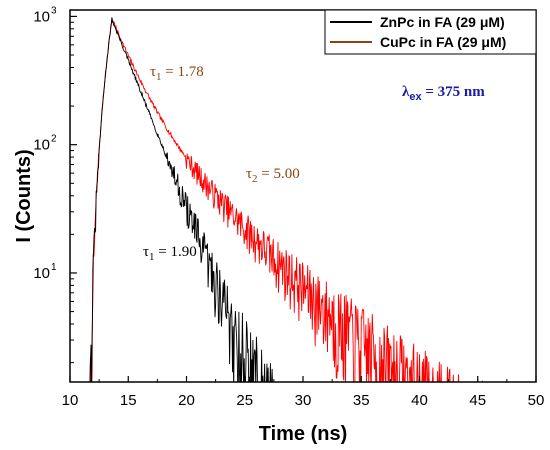 This screenshot has height=450, width=550. I want to click on legend-label-zn: ZnPc in FA (29 μM), so click(442, 22).